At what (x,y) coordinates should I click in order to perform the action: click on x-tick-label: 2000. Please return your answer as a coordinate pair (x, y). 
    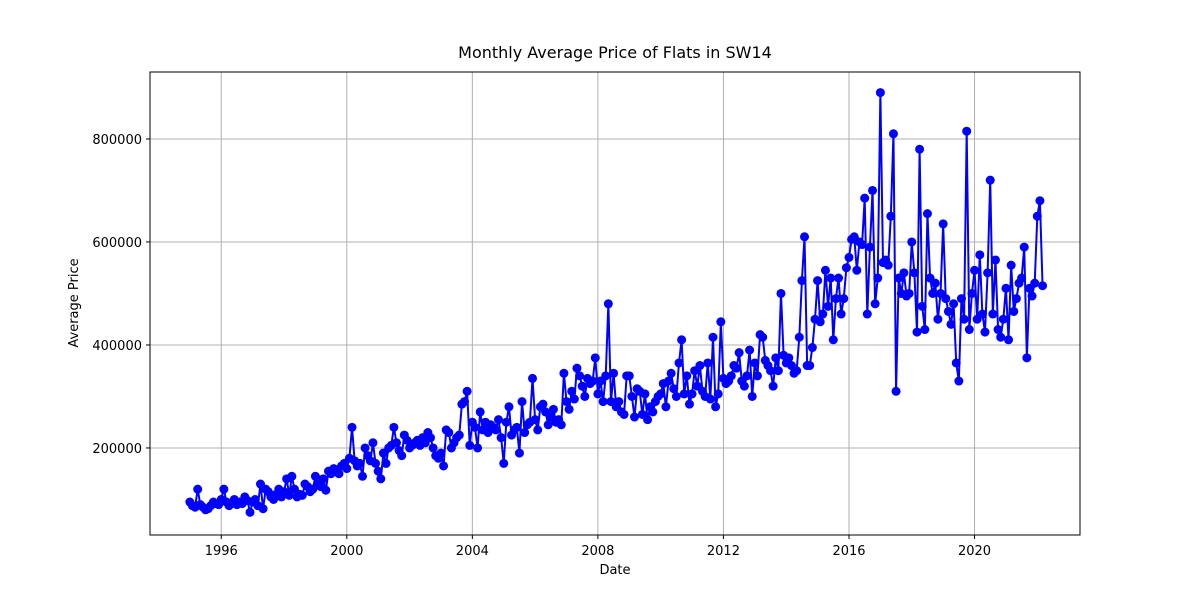
    Looking at the image, I should click on (346, 551).